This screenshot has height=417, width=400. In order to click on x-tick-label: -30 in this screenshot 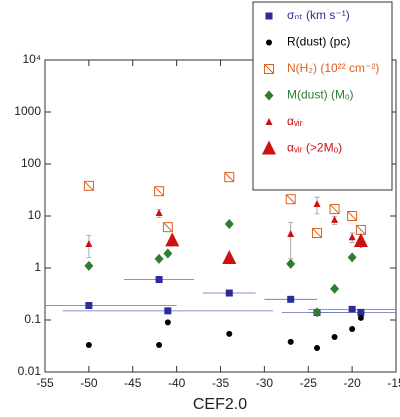, I will do `click(265, 383)`.